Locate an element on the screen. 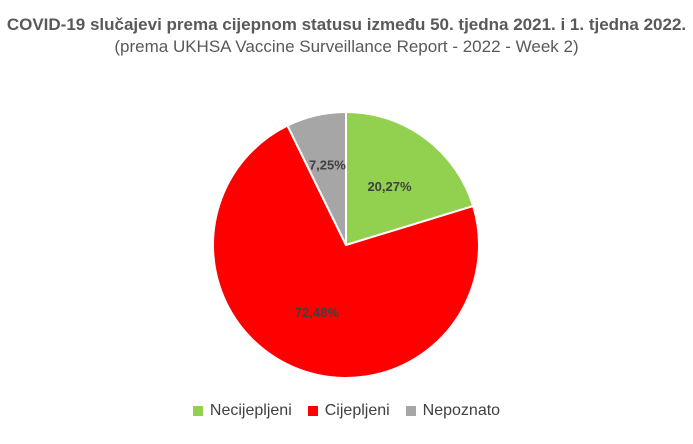  pie-label-cijepljeni: 72,48% is located at coordinates (317, 312).